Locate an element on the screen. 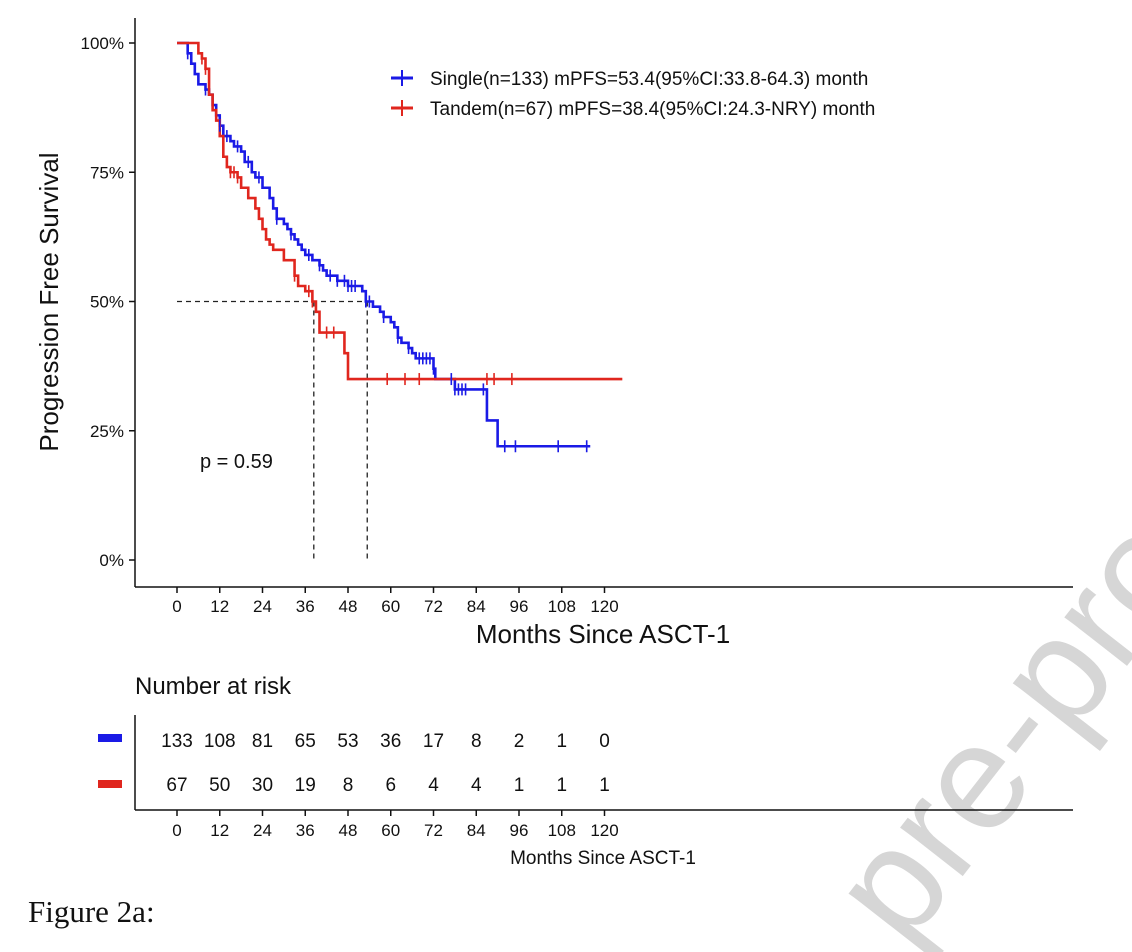 This screenshot has width=1132, height=952. risk-count-tandem: 30 is located at coordinates (262, 785).